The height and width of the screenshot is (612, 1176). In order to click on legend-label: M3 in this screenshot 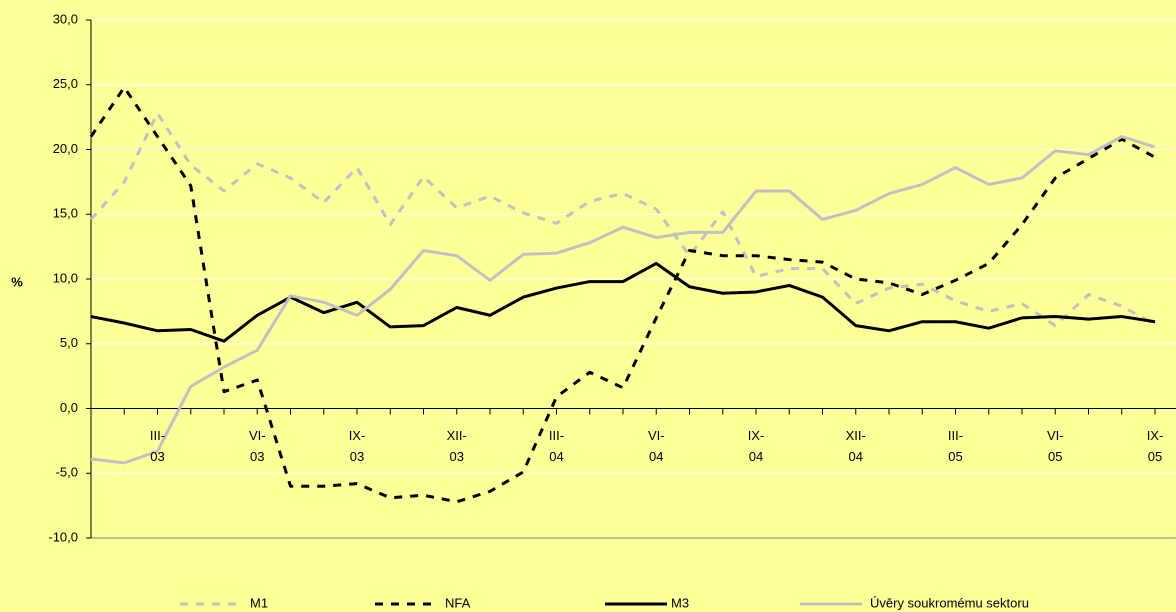, I will do `click(680, 602)`.